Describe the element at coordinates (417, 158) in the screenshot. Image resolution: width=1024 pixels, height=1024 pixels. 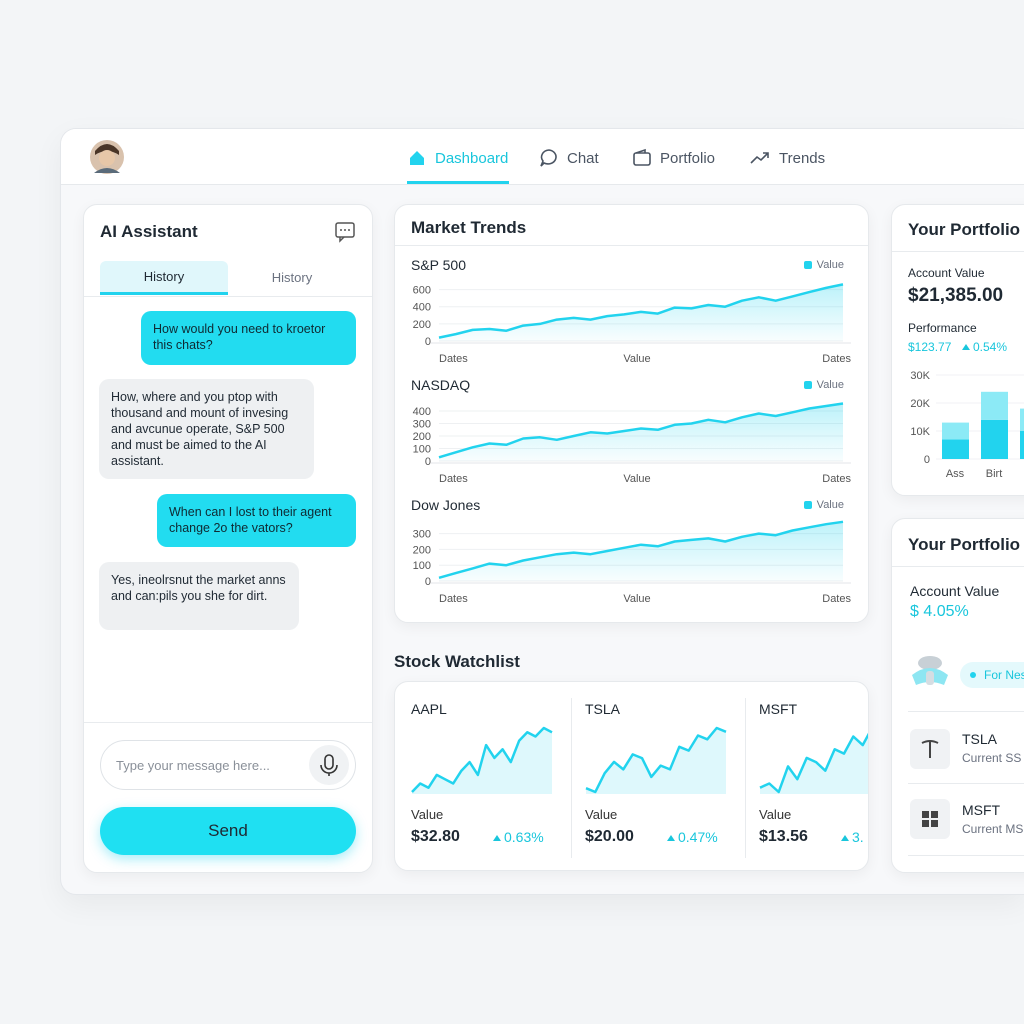
I see `home-icon` at that location.